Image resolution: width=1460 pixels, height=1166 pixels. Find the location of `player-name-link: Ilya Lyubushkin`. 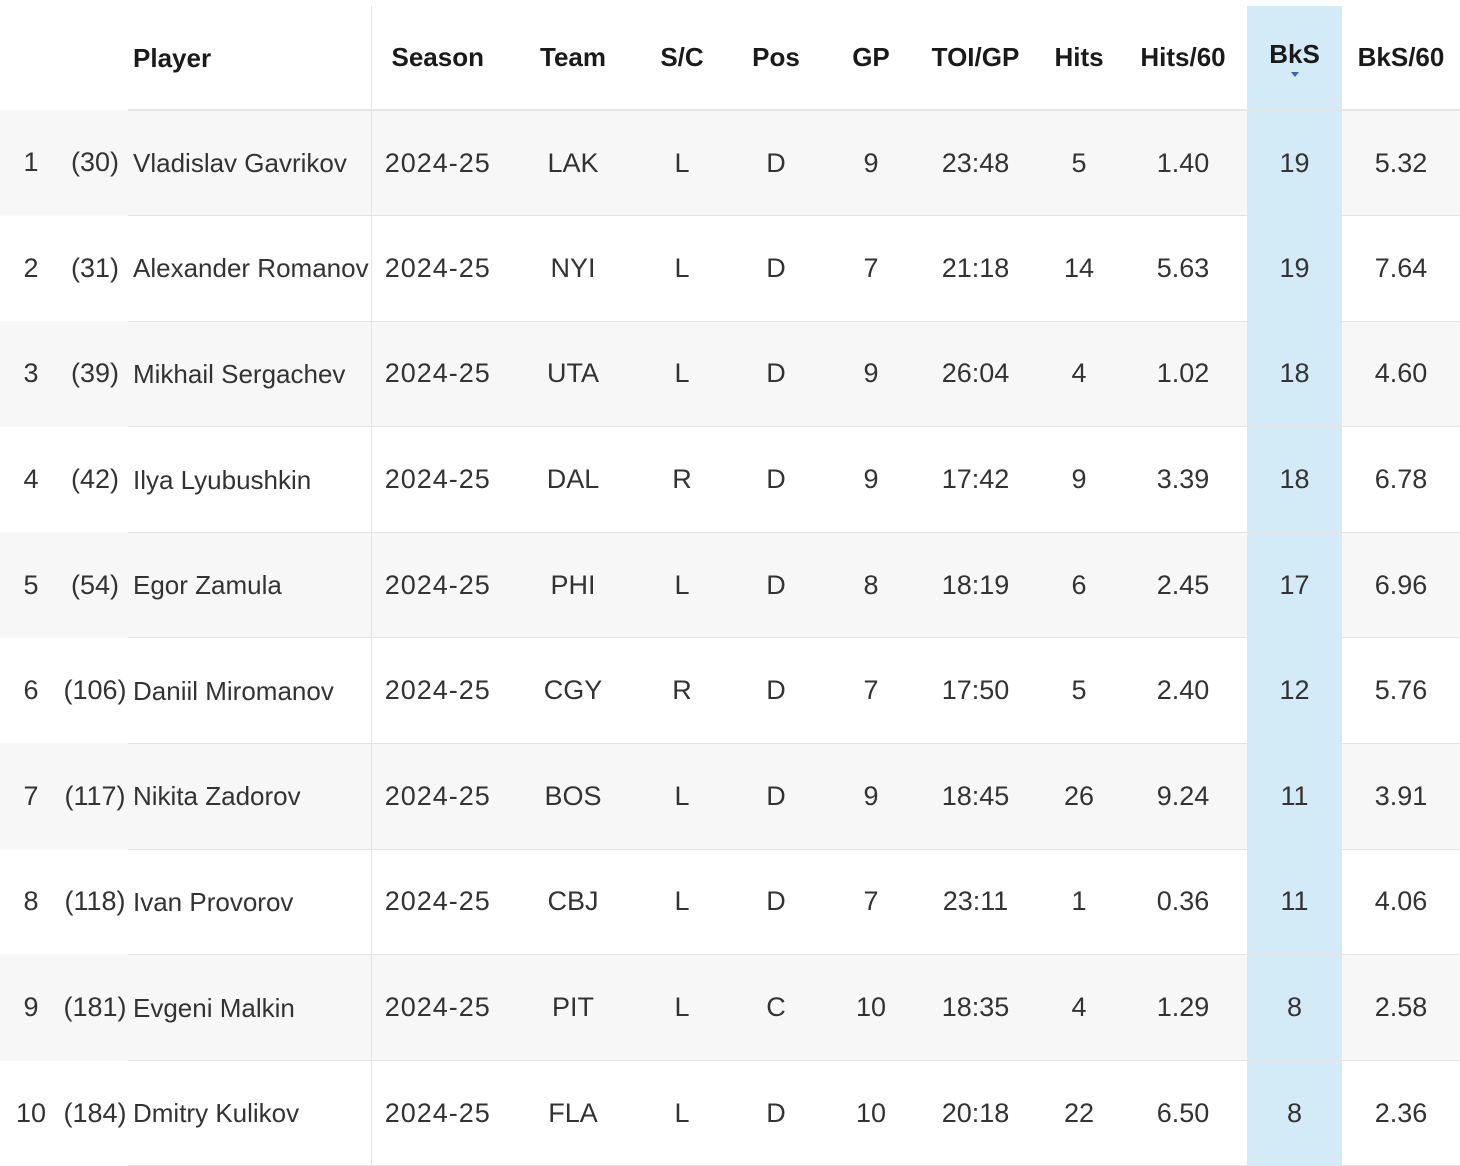

player-name-link: Ilya Lyubushkin is located at coordinates (250, 479).